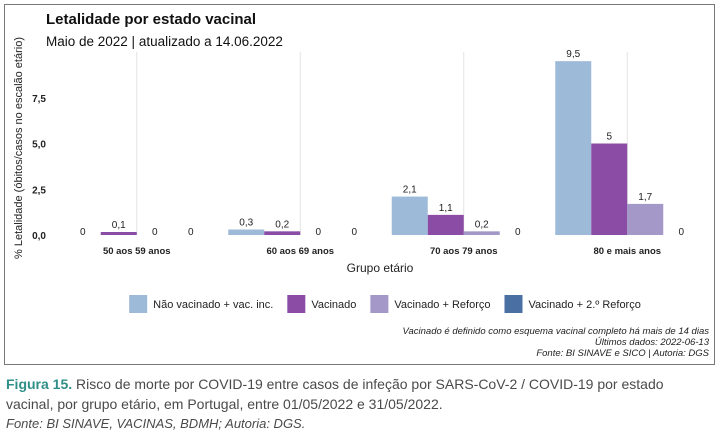 This screenshot has width=721, height=437. Describe the element at coordinates (333, 305) in the screenshot. I see `legend-label: Vacinado` at that location.